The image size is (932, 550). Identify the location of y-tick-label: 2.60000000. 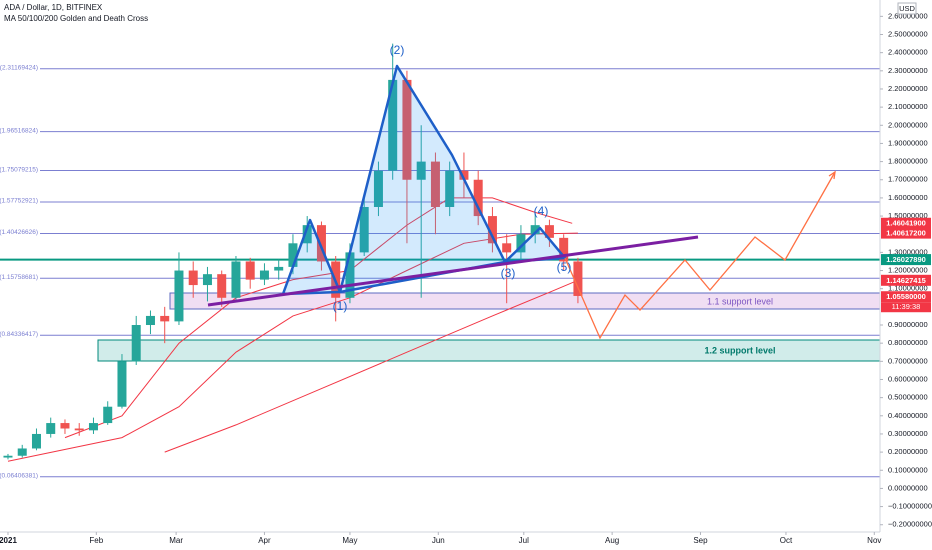
(908, 15).